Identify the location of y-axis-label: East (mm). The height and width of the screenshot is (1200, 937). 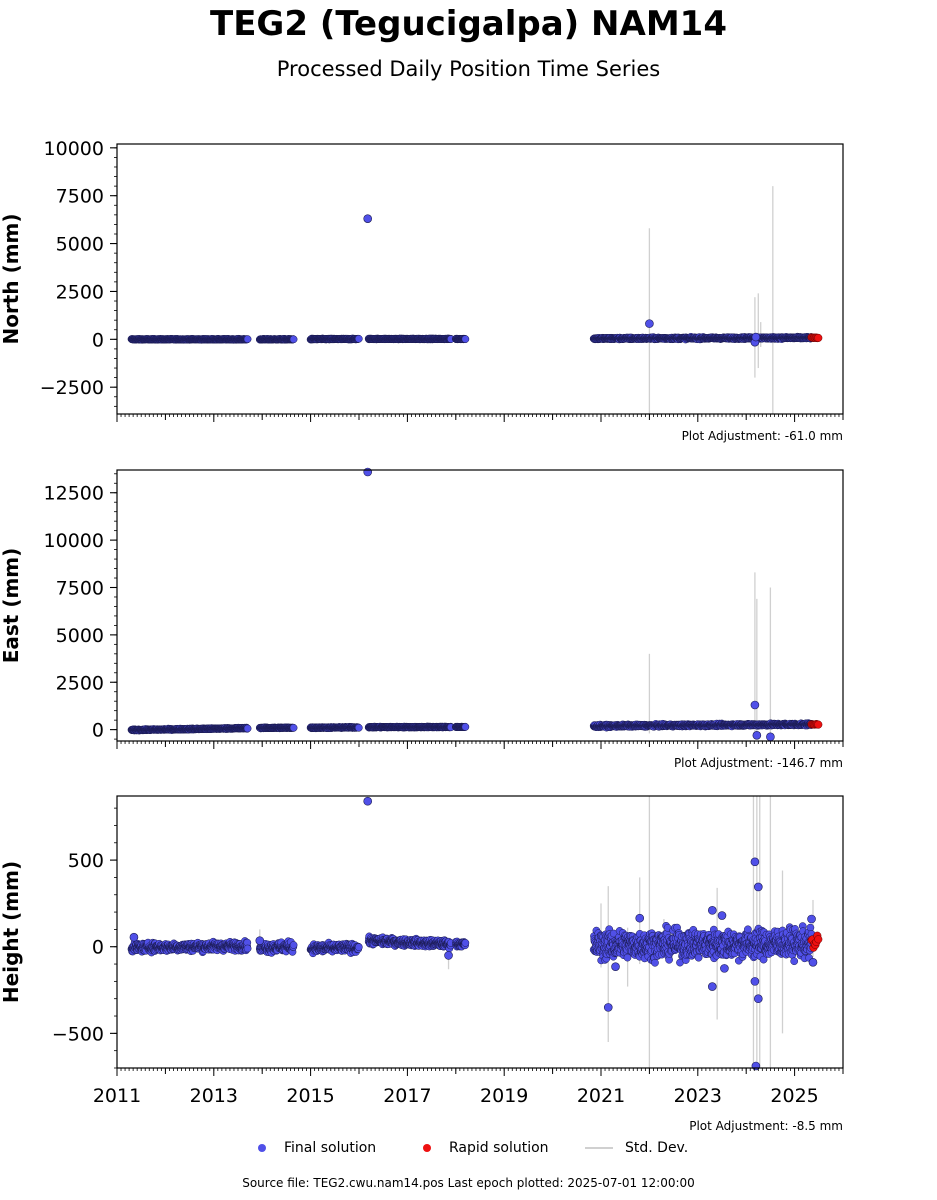
(11, 606).